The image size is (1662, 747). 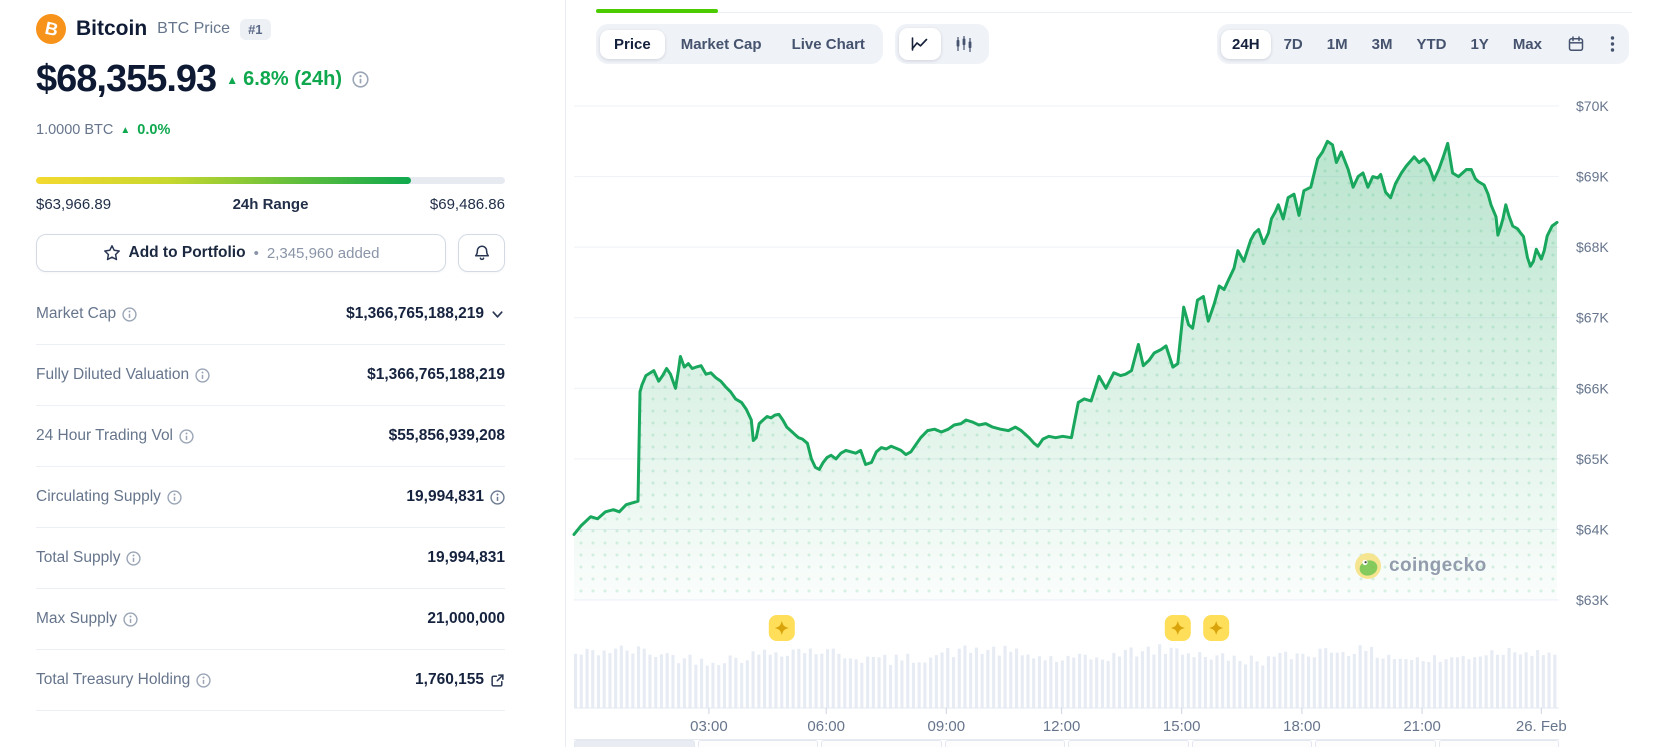 I want to click on svg-text: $70K, so click(x=1592, y=106).